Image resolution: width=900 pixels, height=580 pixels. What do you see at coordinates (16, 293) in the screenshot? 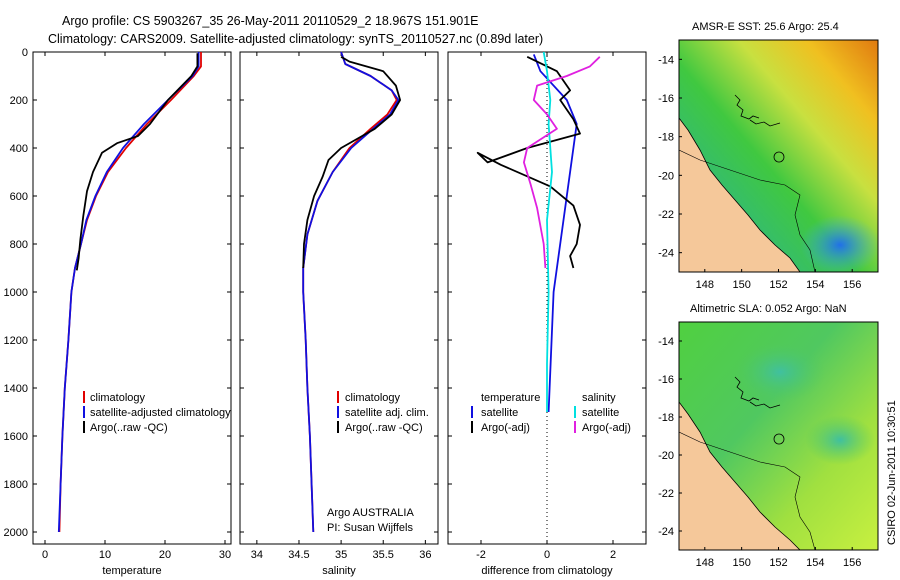
I see `y-tick-label: 1000` at bounding box center [16, 293].